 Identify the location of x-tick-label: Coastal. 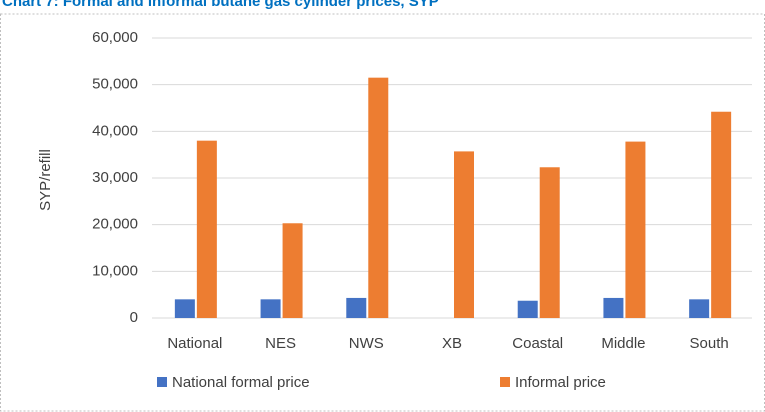
(537, 343).